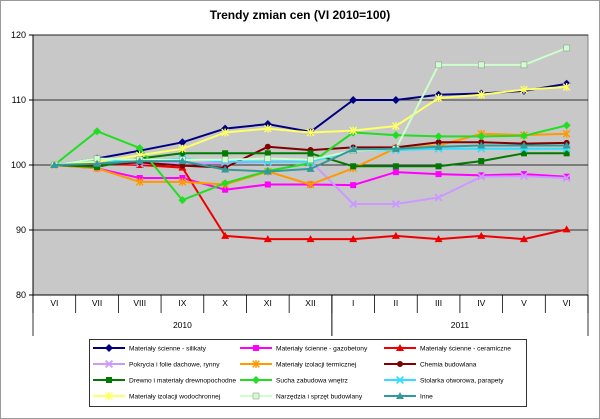  I want to click on legend-item-10: Narzędzia i sprzęt budowlany, so click(301, 396).